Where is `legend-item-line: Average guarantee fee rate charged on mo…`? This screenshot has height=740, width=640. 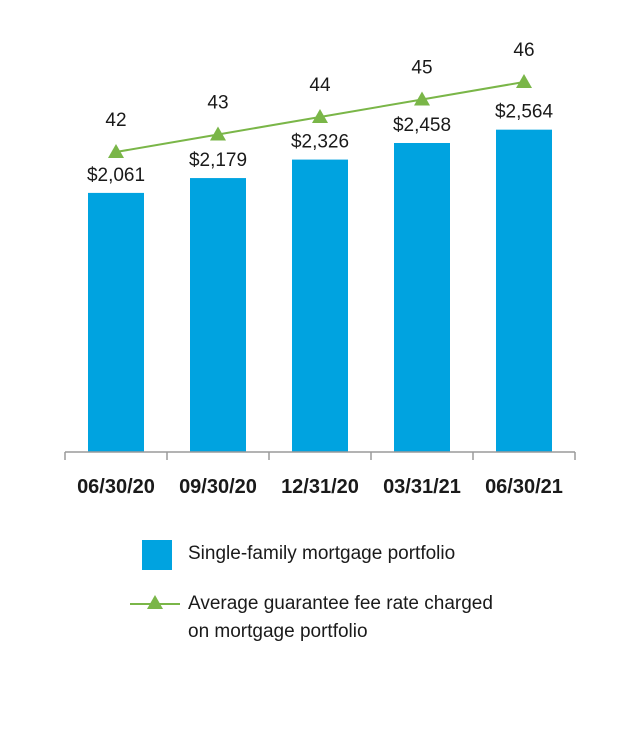
legend-item-line: Average guarantee fee rate charged on mo… is located at coordinates (311, 618).